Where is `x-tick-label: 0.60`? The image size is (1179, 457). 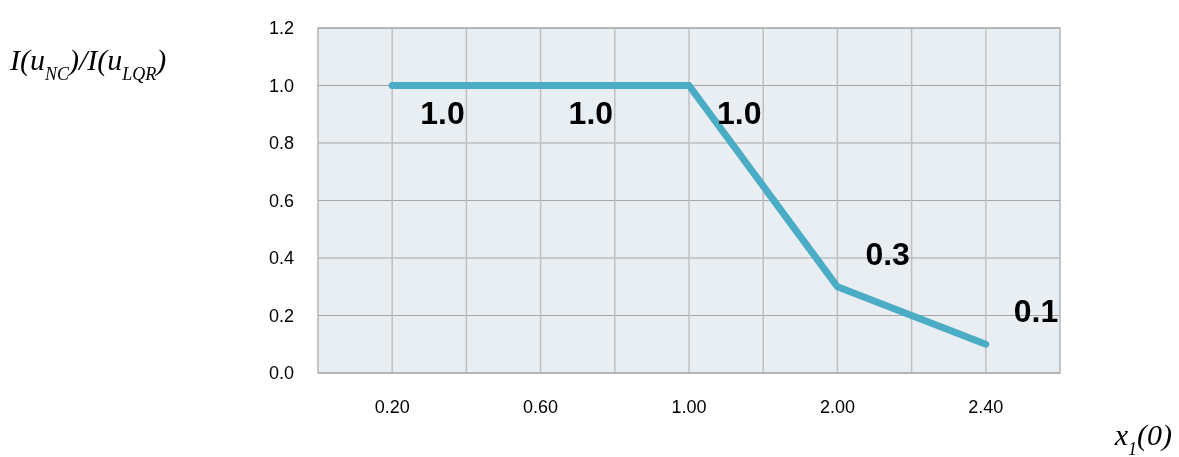
x-tick-label: 0.60 is located at coordinates (541, 407).